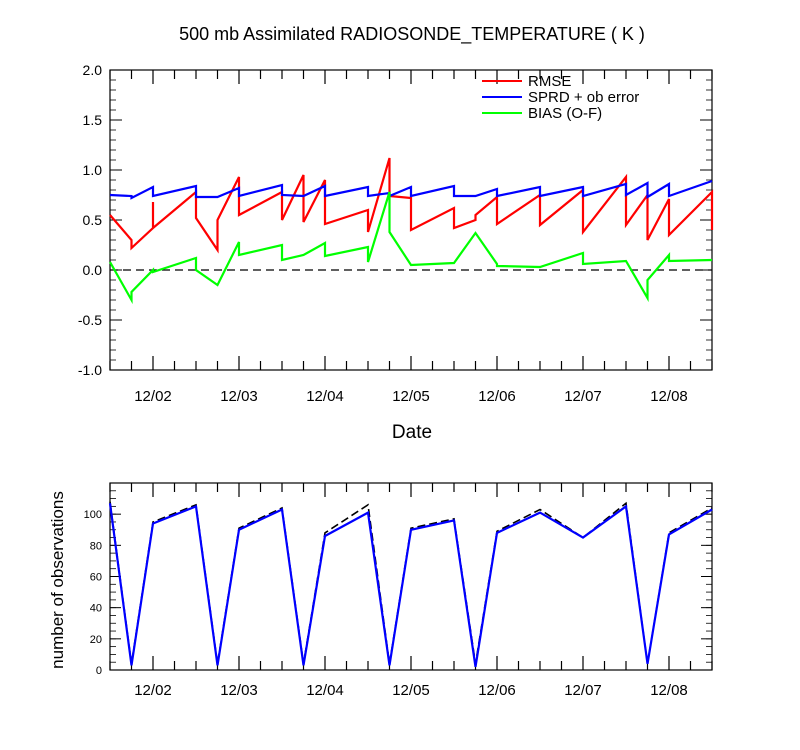 The image size is (800, 750). Describe the element at coordinates (565, 113) in the screenshot. I see `legend-label: BIAS (O-F)` at that location.